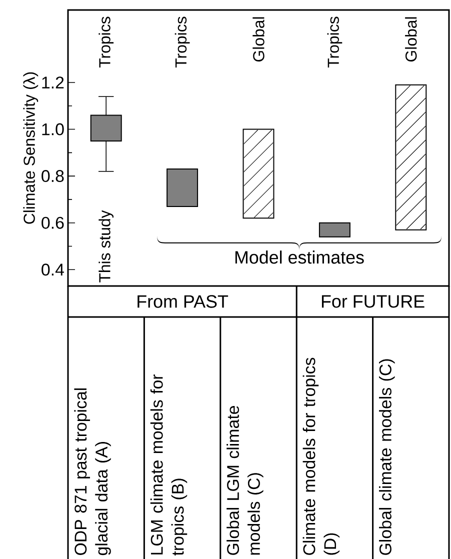  Describe the element at coordinates (373, 301) in the screenshot. I see `text: For FUTURE` at that location.